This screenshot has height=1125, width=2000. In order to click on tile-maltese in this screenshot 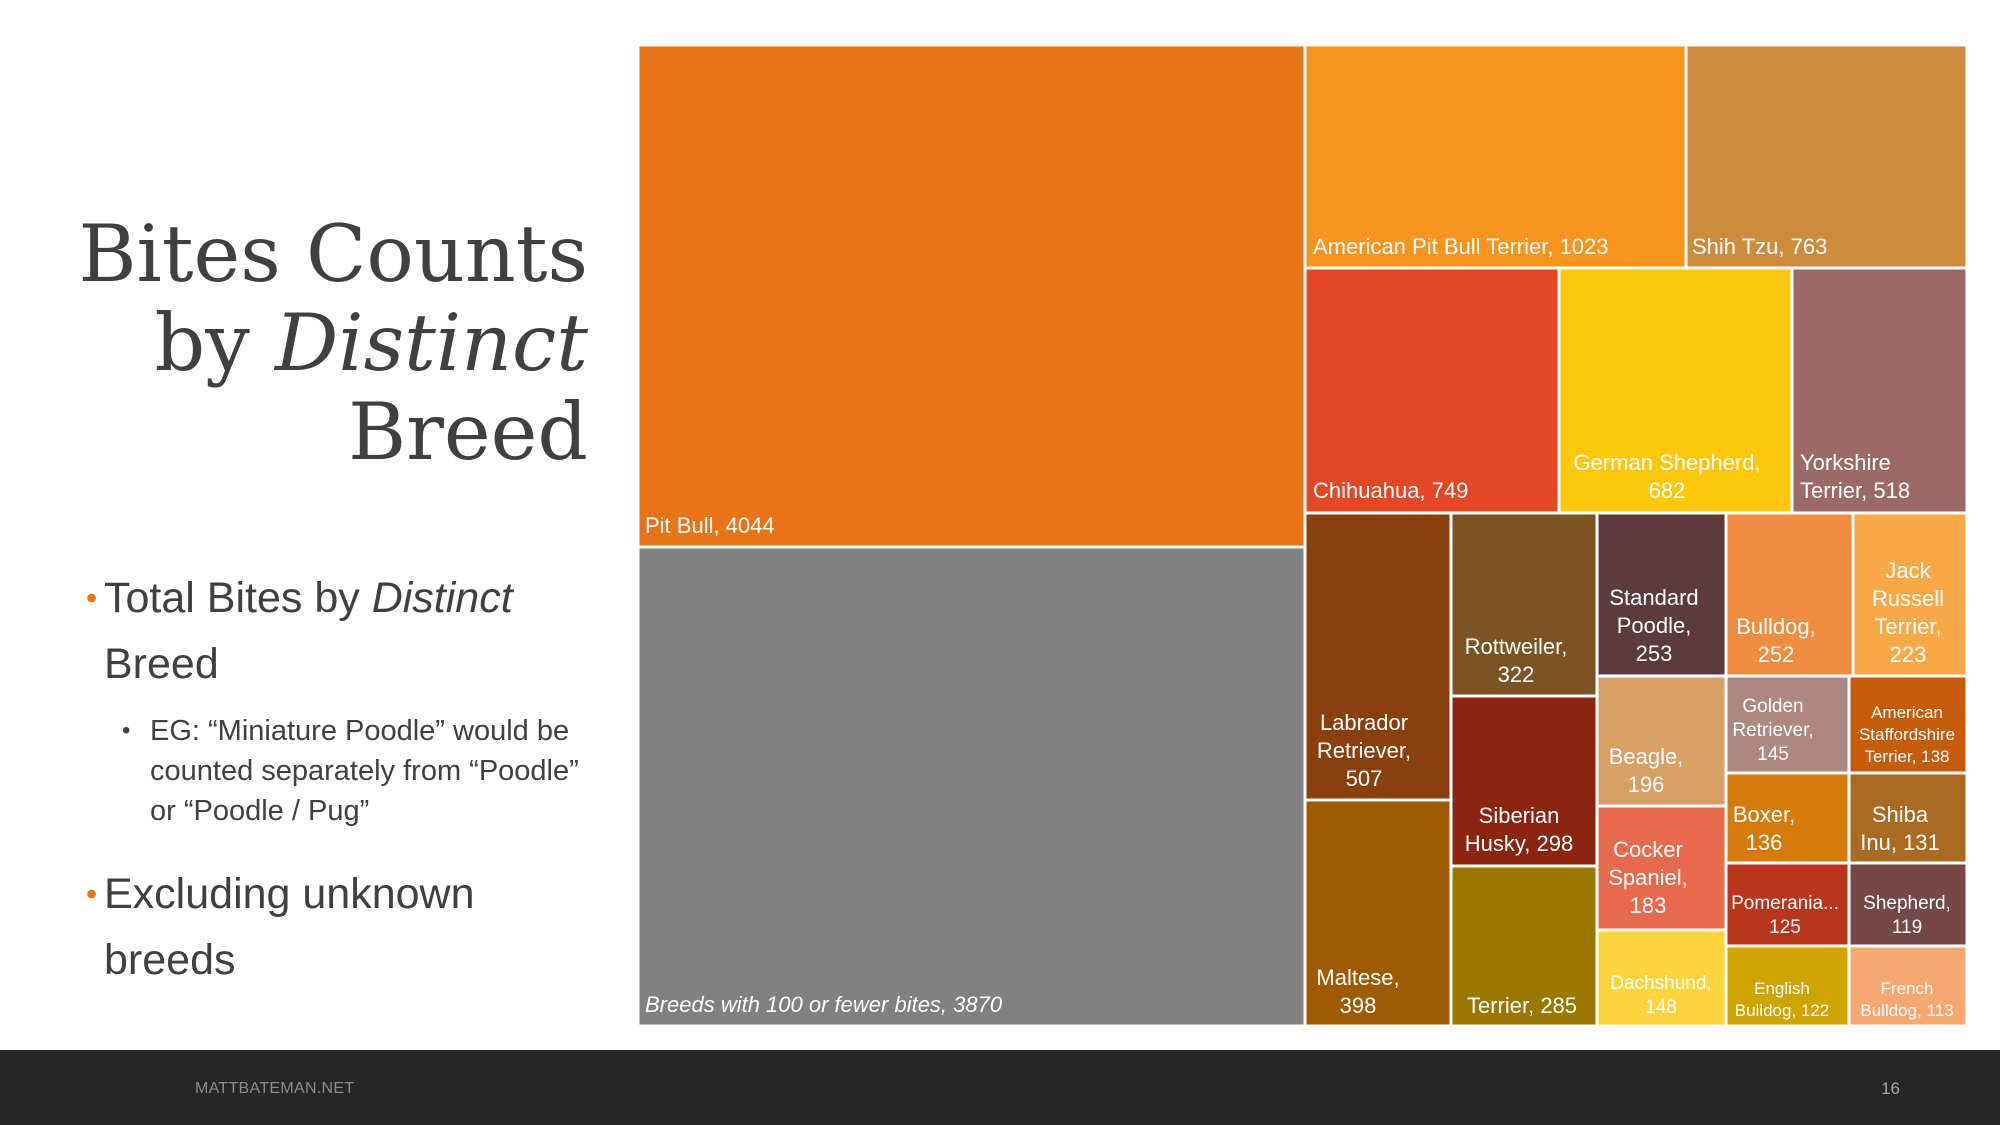, I will do `click(1378, 913)`.